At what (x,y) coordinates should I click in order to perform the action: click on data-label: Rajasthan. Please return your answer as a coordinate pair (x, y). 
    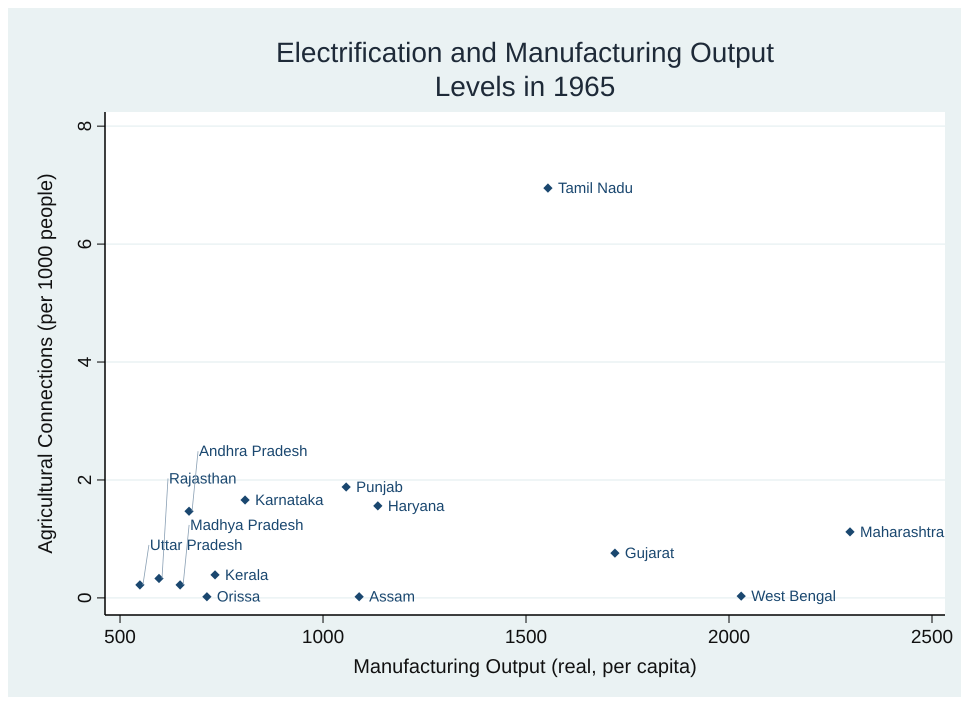
    Looking at the image, I should click on (202, 479).